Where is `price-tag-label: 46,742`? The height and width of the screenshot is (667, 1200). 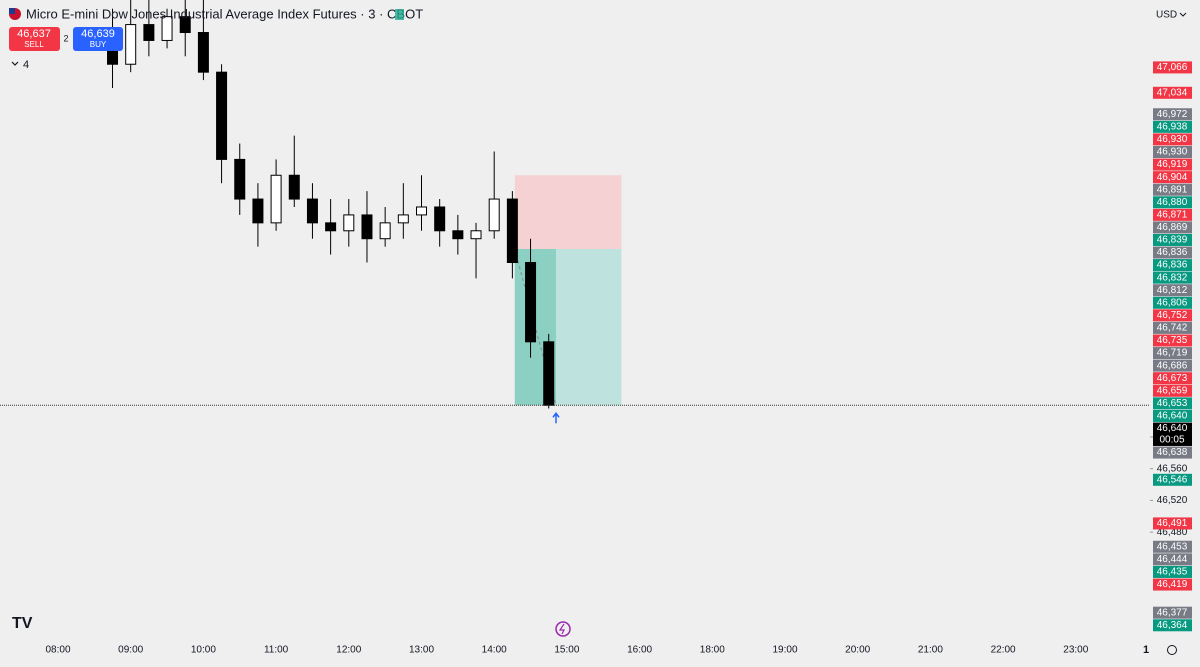
price-tag-label: 46,742 is located at coordinates (1172, 328).